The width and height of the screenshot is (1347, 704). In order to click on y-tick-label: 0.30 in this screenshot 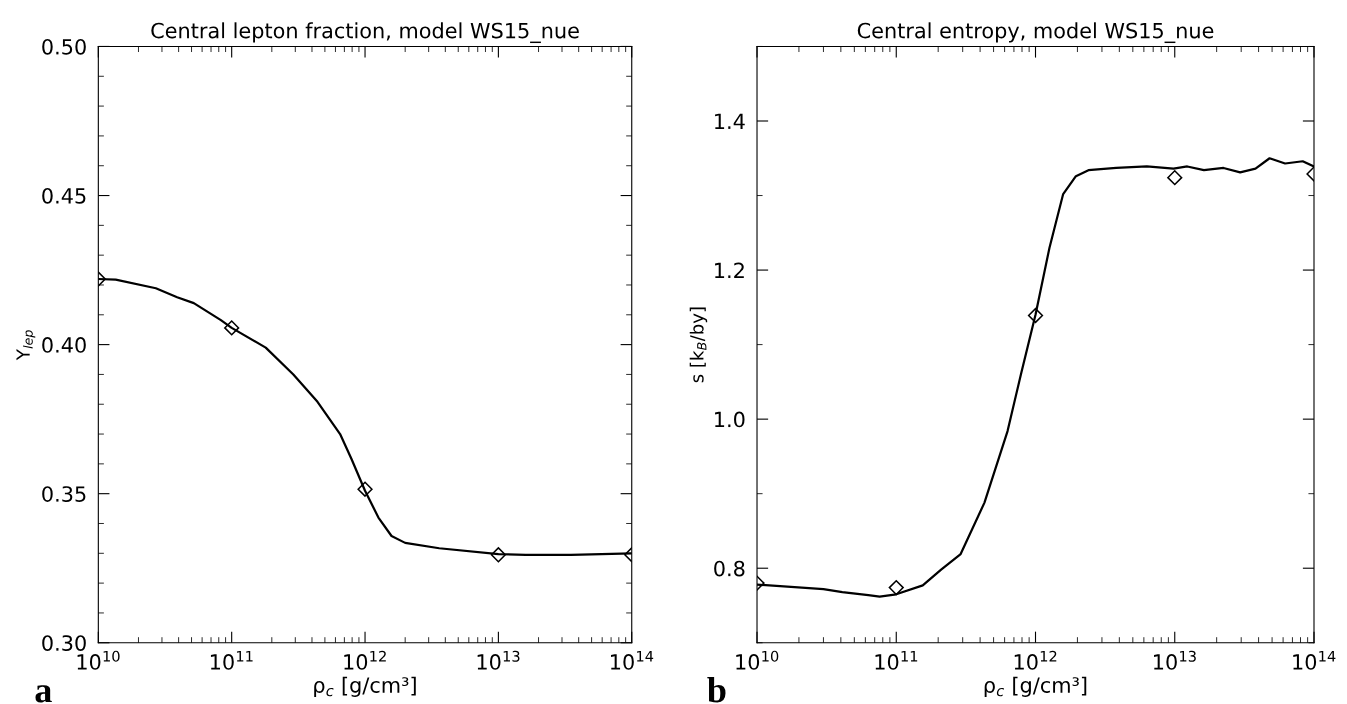, I will do `click(64, 643)`.